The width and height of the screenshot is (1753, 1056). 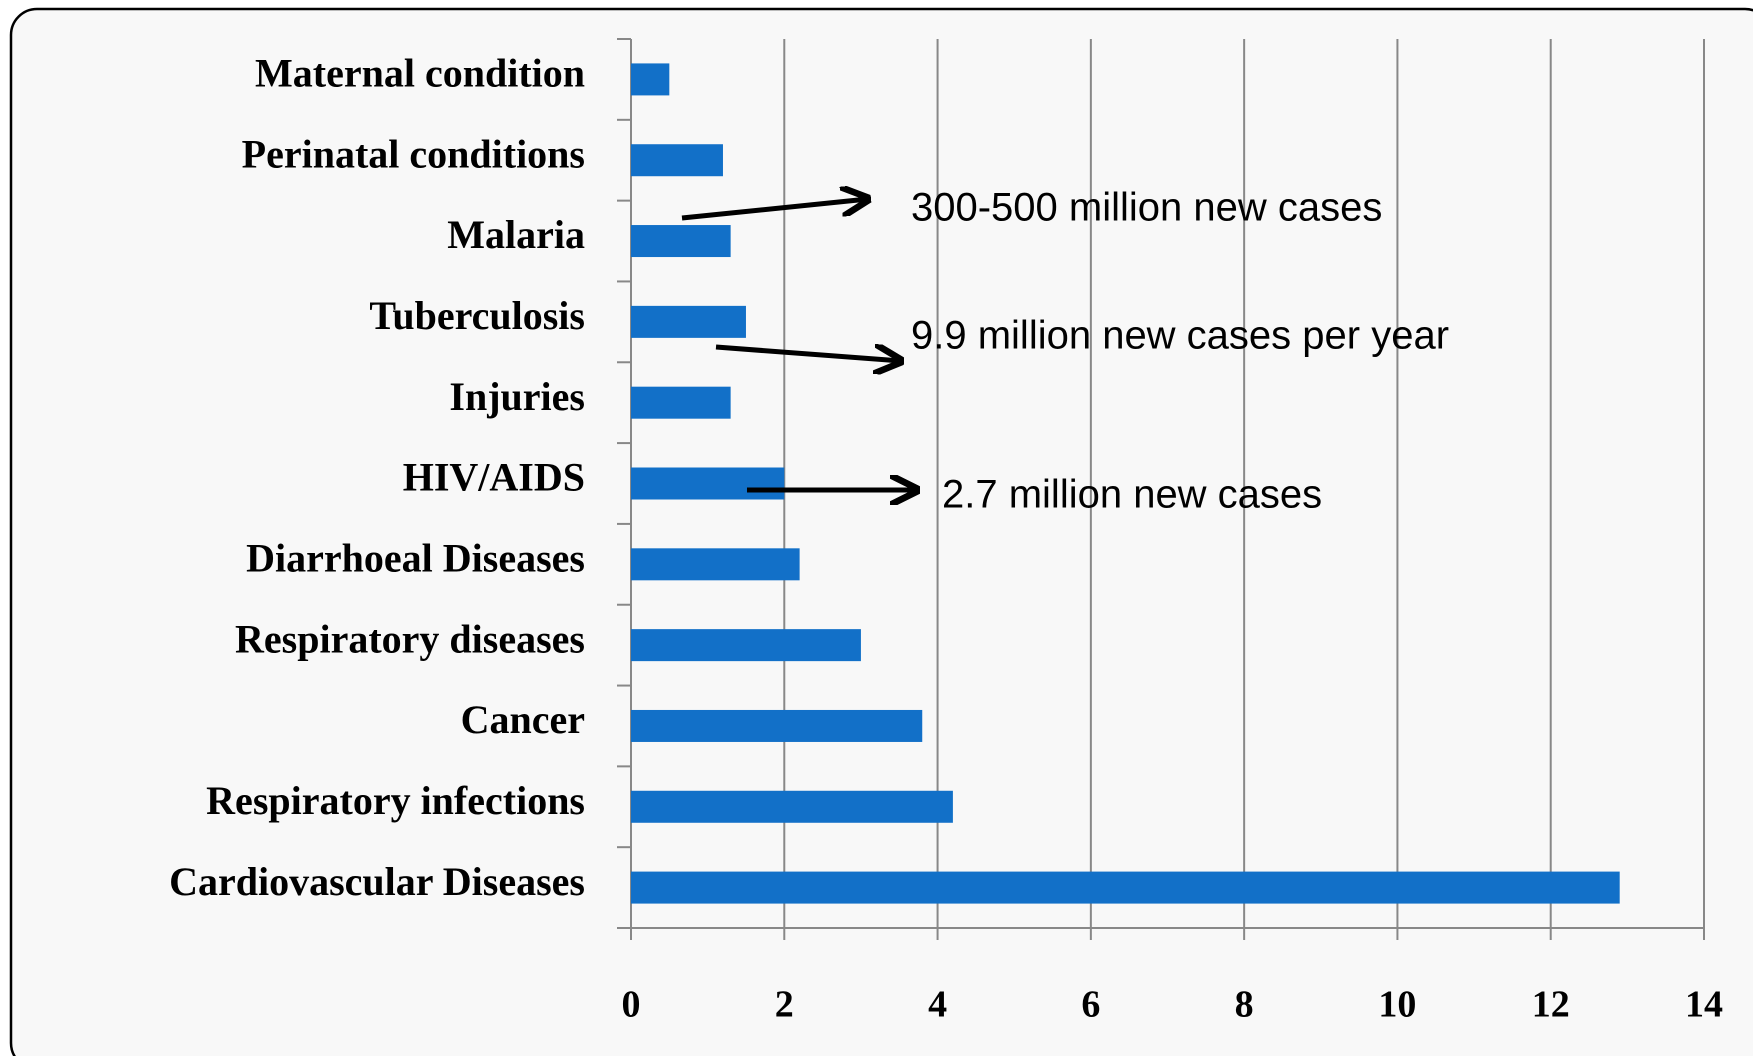 I want to click on y-tick-label: Cardiovascular Diseases, so click(x=377, y=881).